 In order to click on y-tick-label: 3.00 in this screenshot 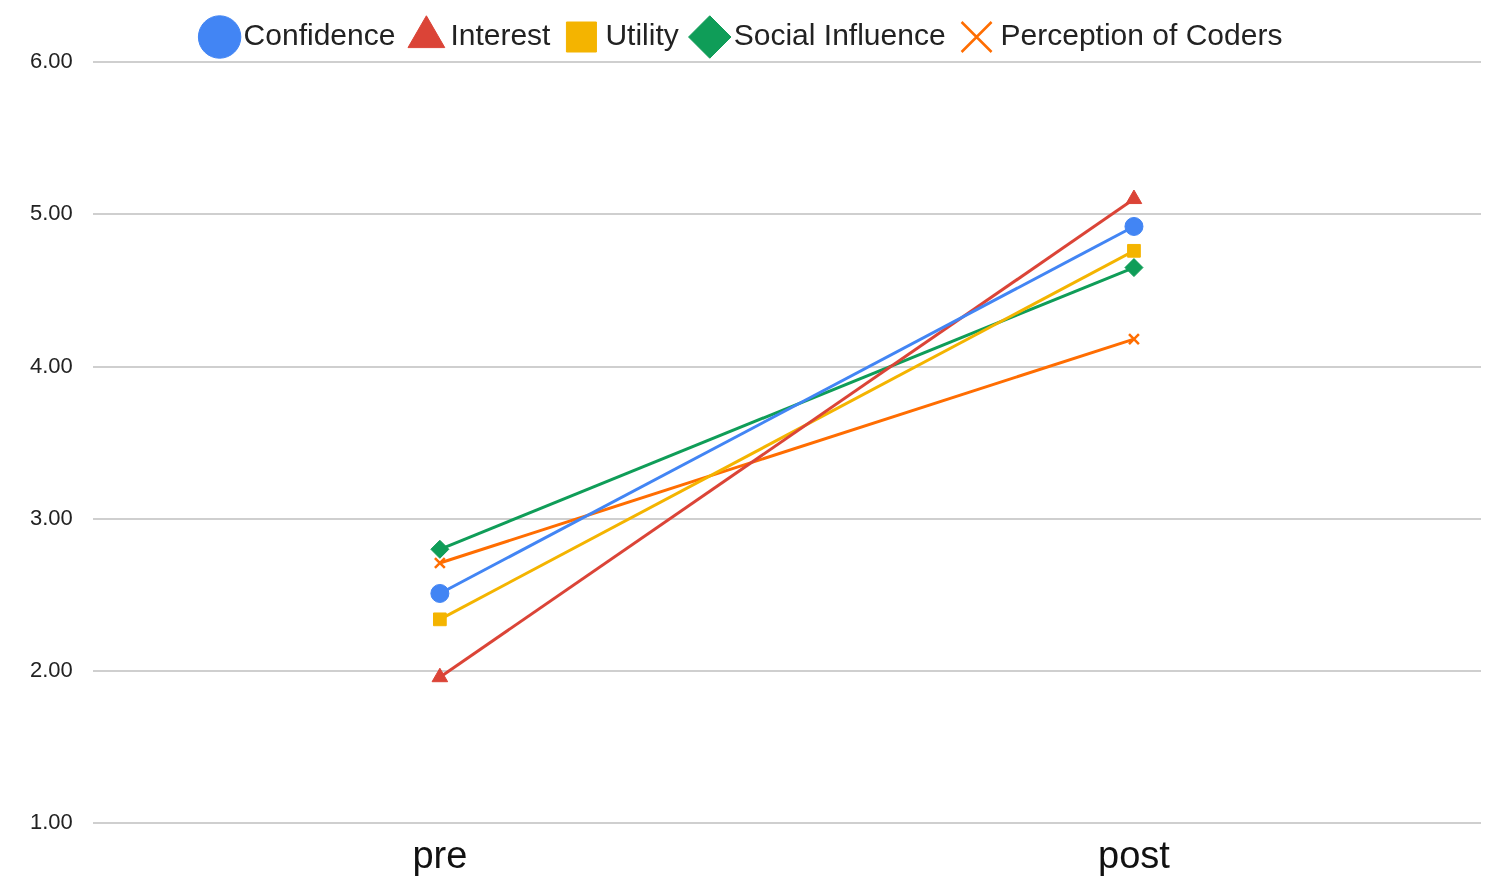, I will do `click(51, 517)`.